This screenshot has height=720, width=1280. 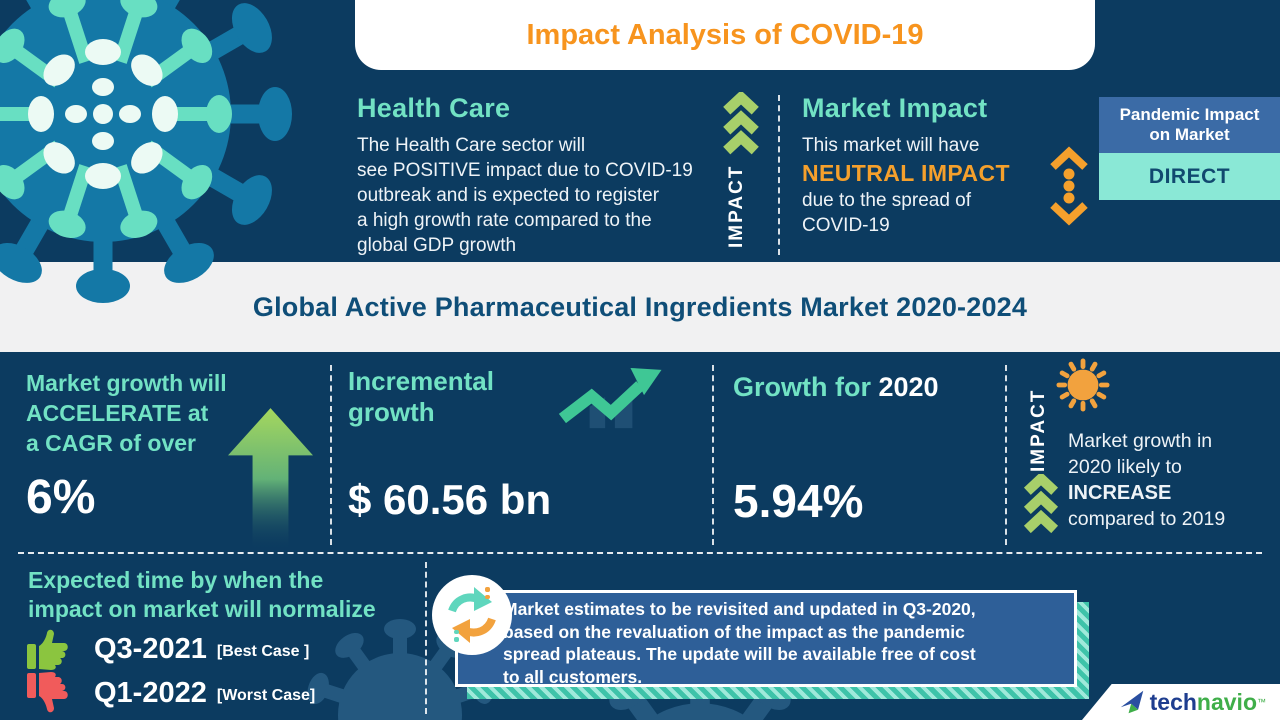 I want to click on worst-case-label: [Worst Case], so click(x=266, y=695).